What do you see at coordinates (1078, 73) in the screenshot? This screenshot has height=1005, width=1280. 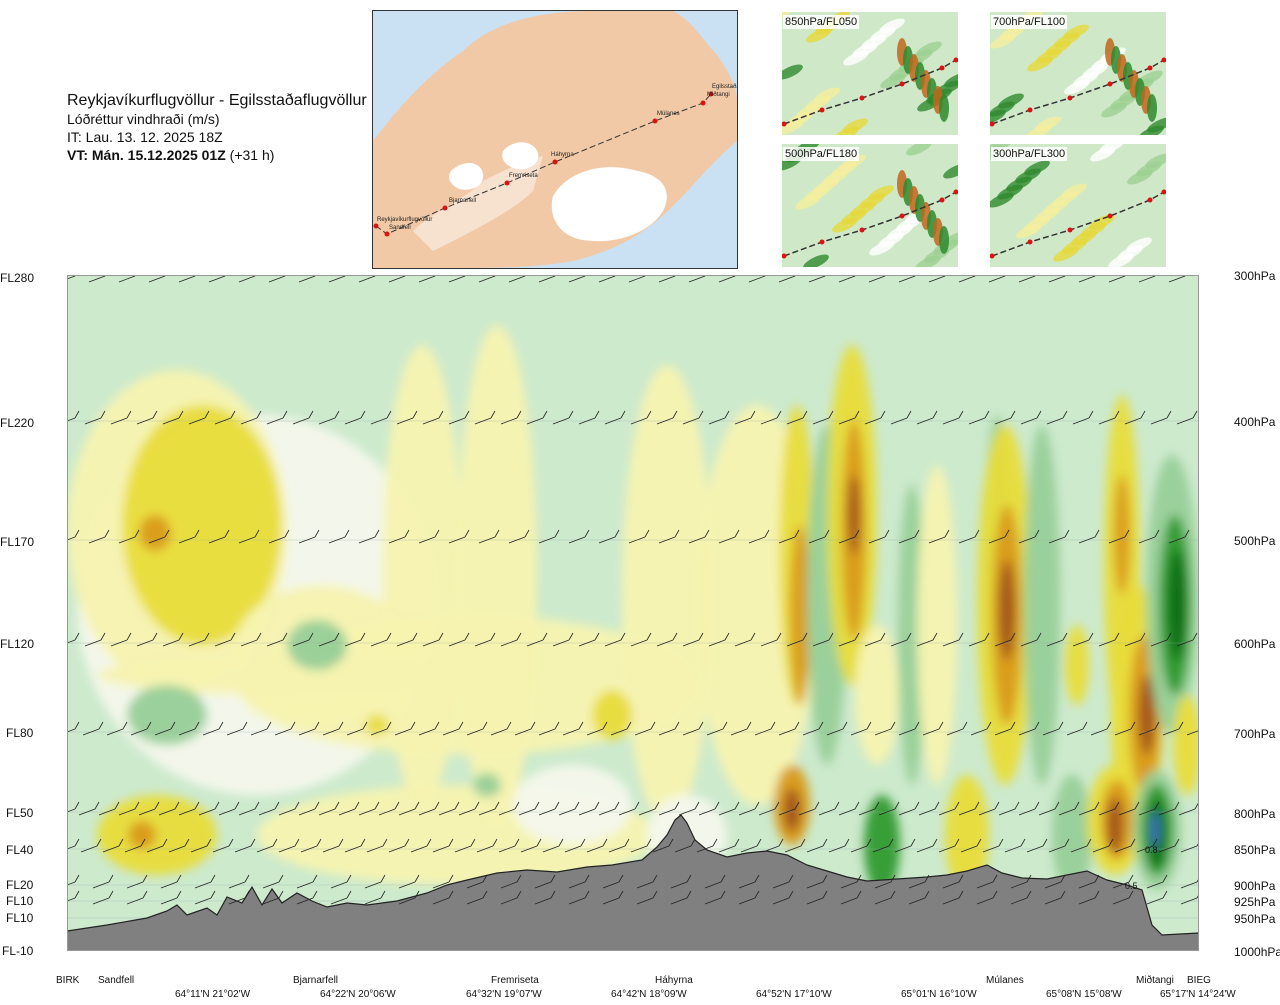 I see `thumbnail-700: 700hPa/FL100` at bounding box center [1078, 73].